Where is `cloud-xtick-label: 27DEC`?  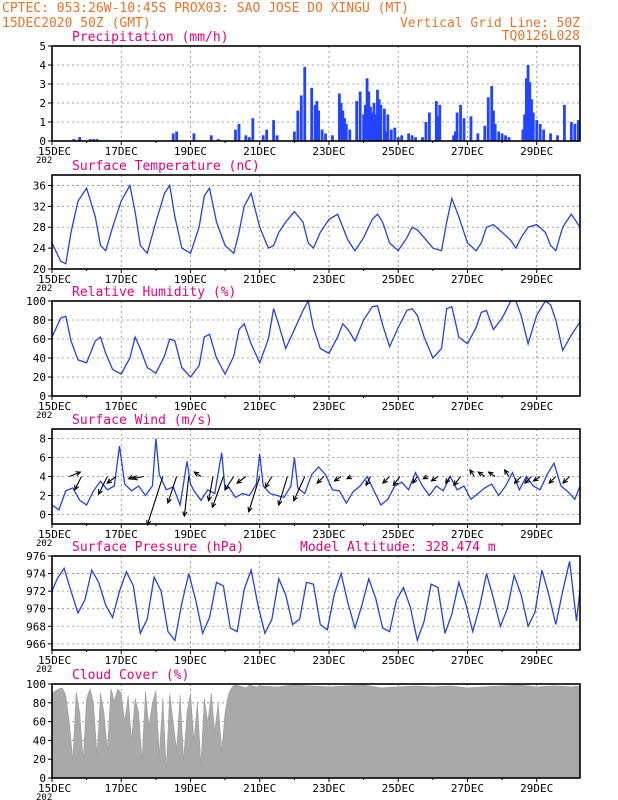
cloud-xtick-label: 27DEC is located at coordinates (467, 788).